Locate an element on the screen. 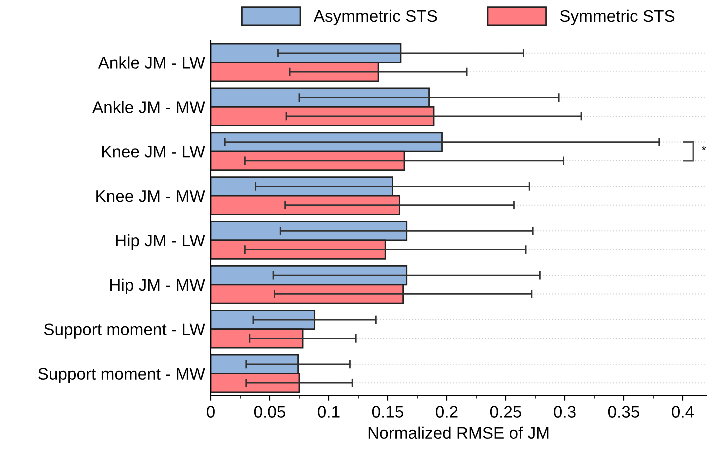 The image size is (708, 450). y-tick-label: Support moment - LW is located at coordinates (125, 331).